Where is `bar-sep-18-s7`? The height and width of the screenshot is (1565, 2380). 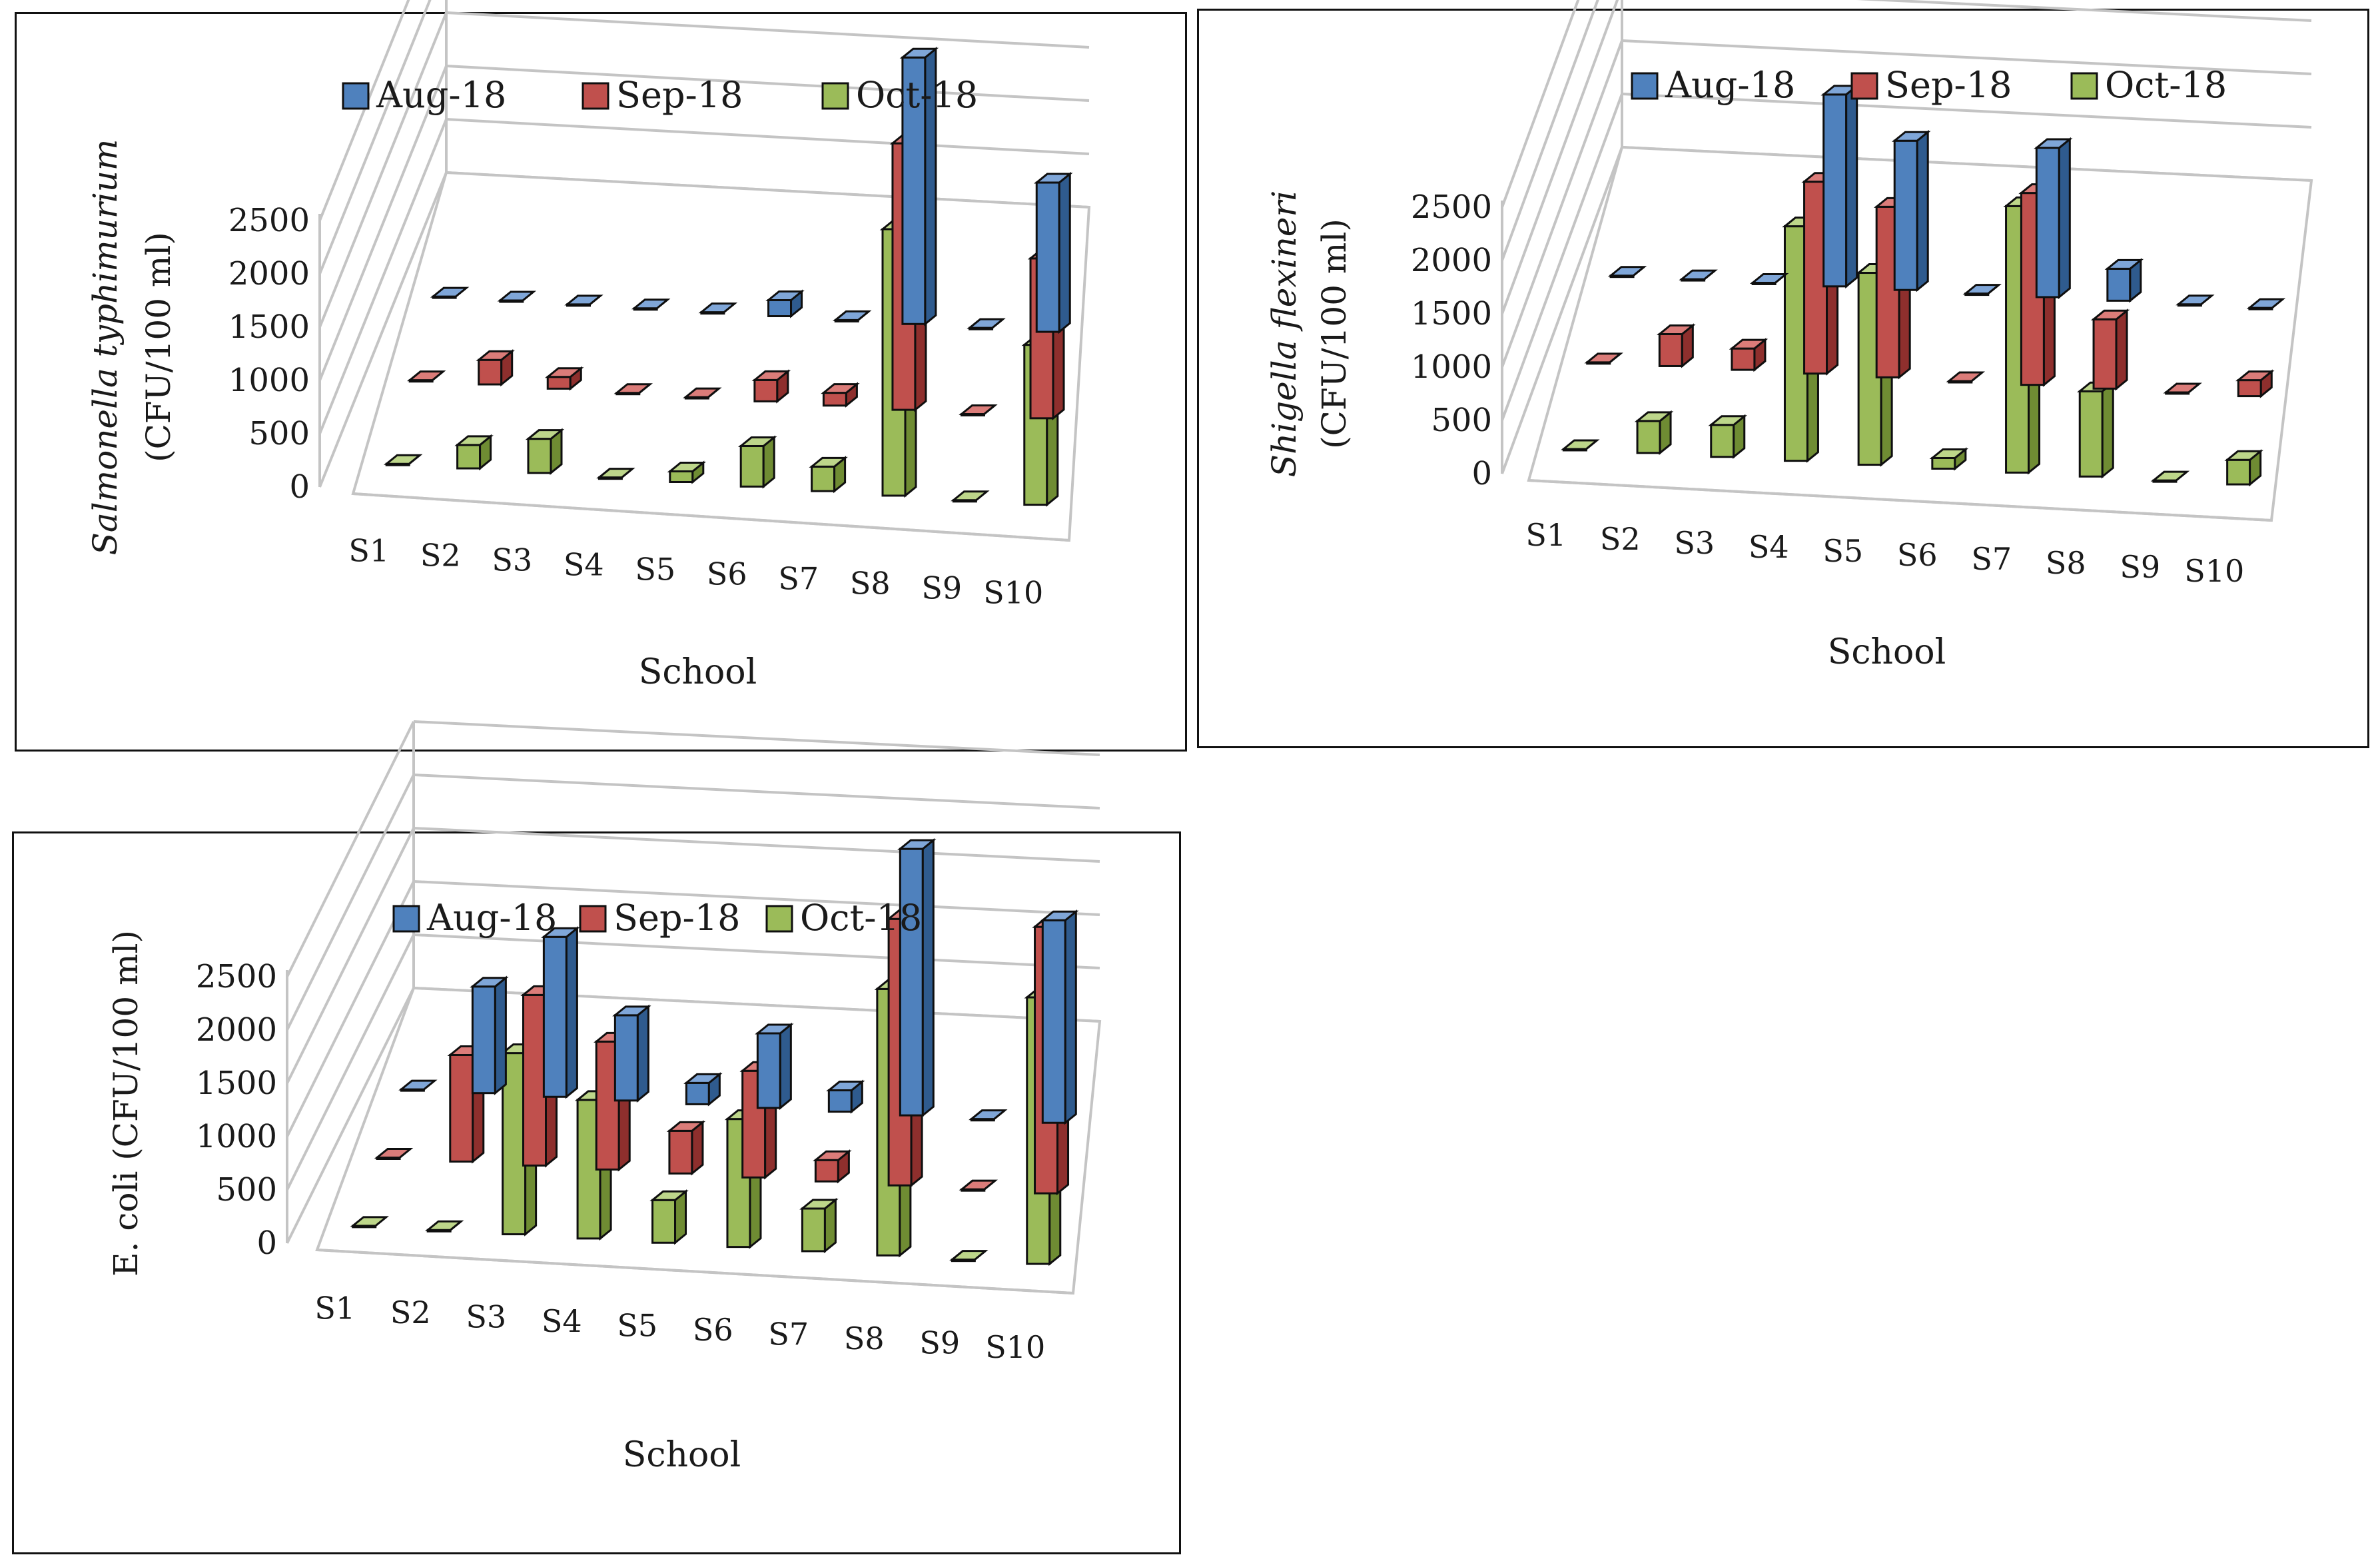 bar-sep-18-s7 is located at coordinates (840, 395).